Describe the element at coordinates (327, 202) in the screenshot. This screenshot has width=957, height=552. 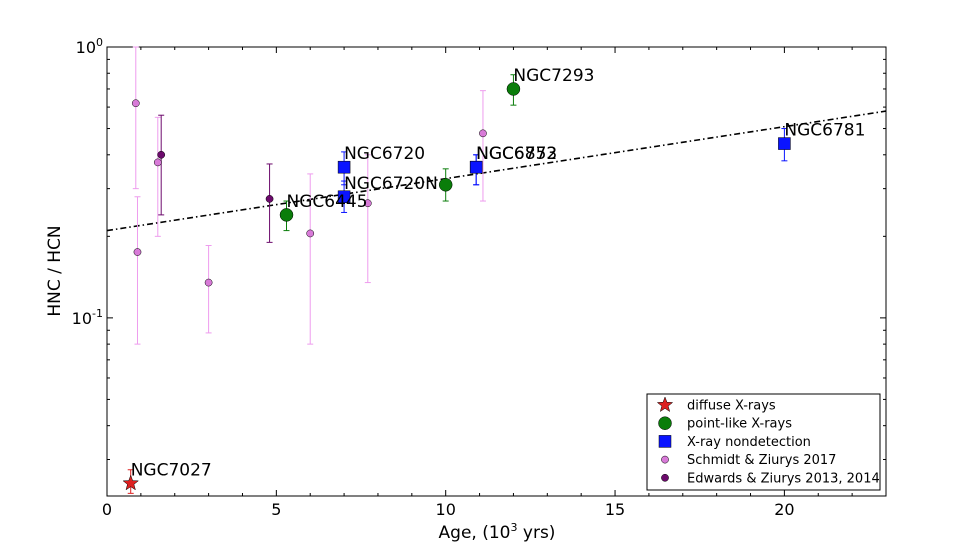
I see `point-label: NGC6445` at that location.